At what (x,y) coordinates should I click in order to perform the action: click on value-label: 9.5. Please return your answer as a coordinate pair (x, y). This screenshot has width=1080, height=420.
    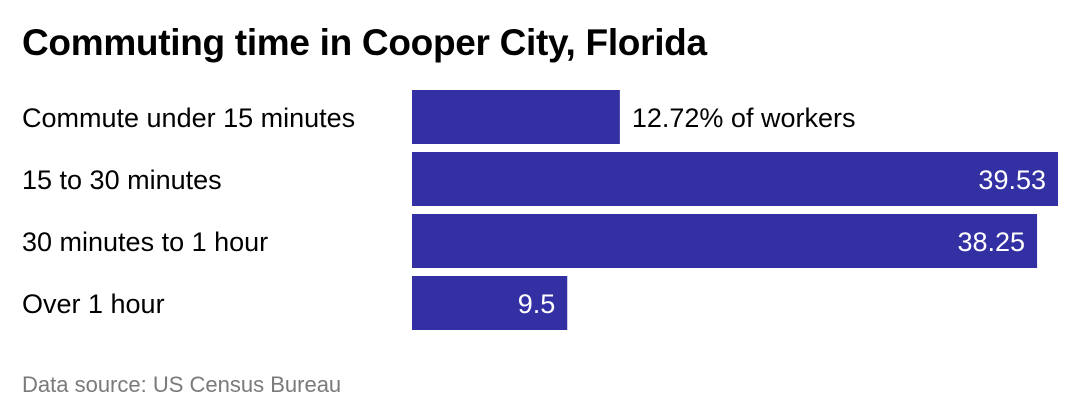
    Looking at the image, I should click on (537, 304).